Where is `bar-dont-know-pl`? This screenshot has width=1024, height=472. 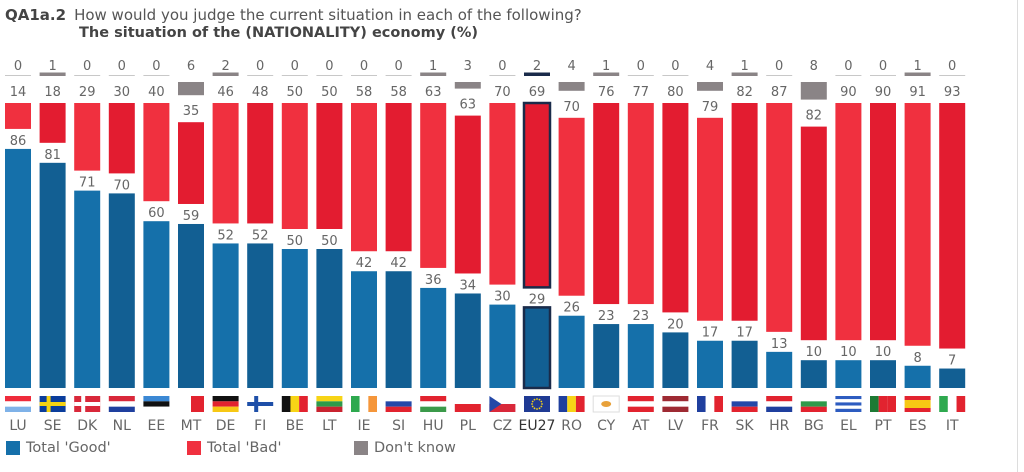 bar-dont-know-pl is located at coordinates (467, 85).